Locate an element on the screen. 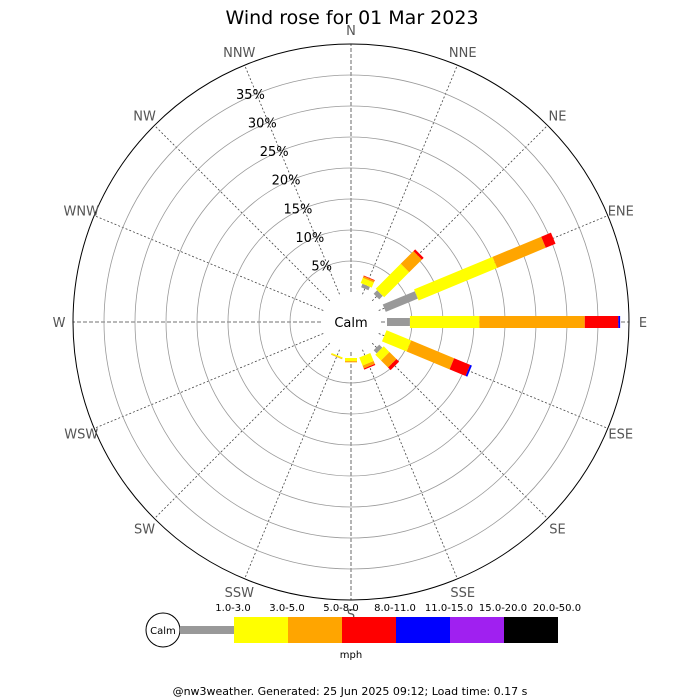 This screenshot has width=700, height=700. bar-nne-8.0-11.0 is located at coordinates (369, 278).